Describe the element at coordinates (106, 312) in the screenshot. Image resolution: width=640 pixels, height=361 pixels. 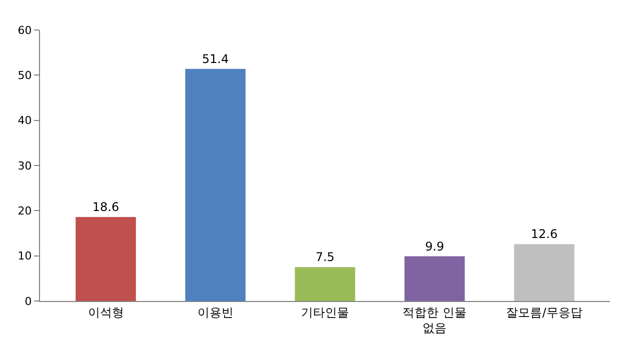
I see `x-tick-label: 이석형` at that location.